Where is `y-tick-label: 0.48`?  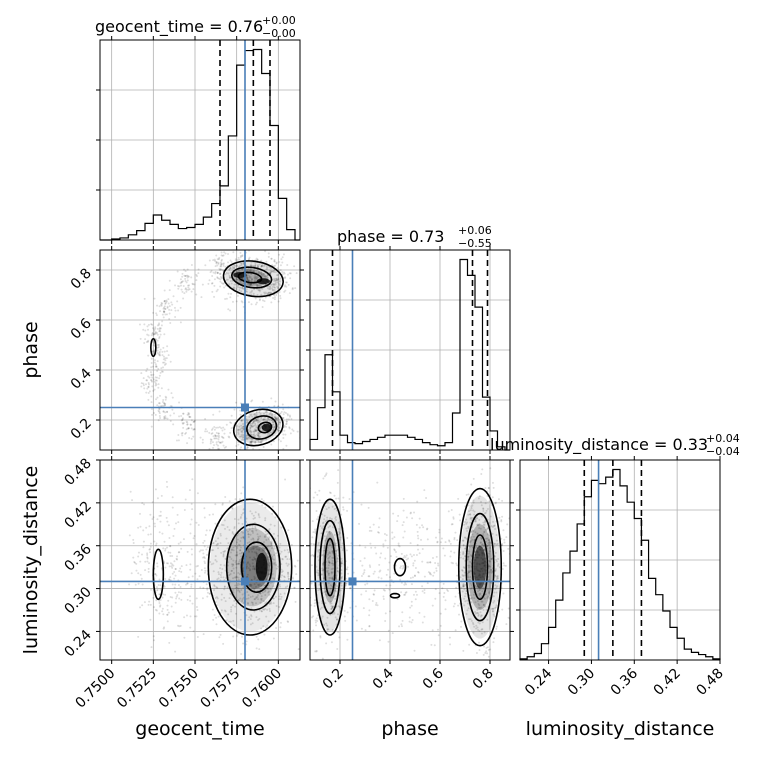
y-tick-label: 0.48 is located at coordinates (77, 472).